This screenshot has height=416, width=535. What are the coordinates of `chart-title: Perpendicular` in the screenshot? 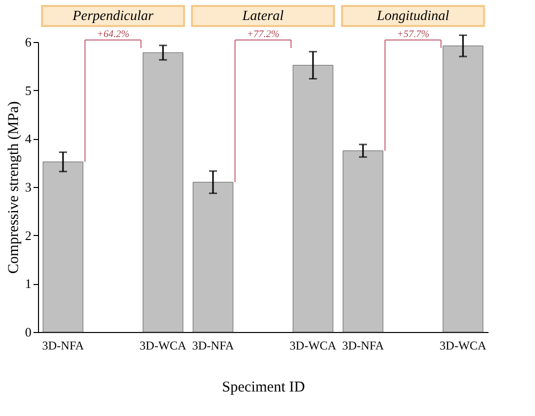 It's located at (113, 16).